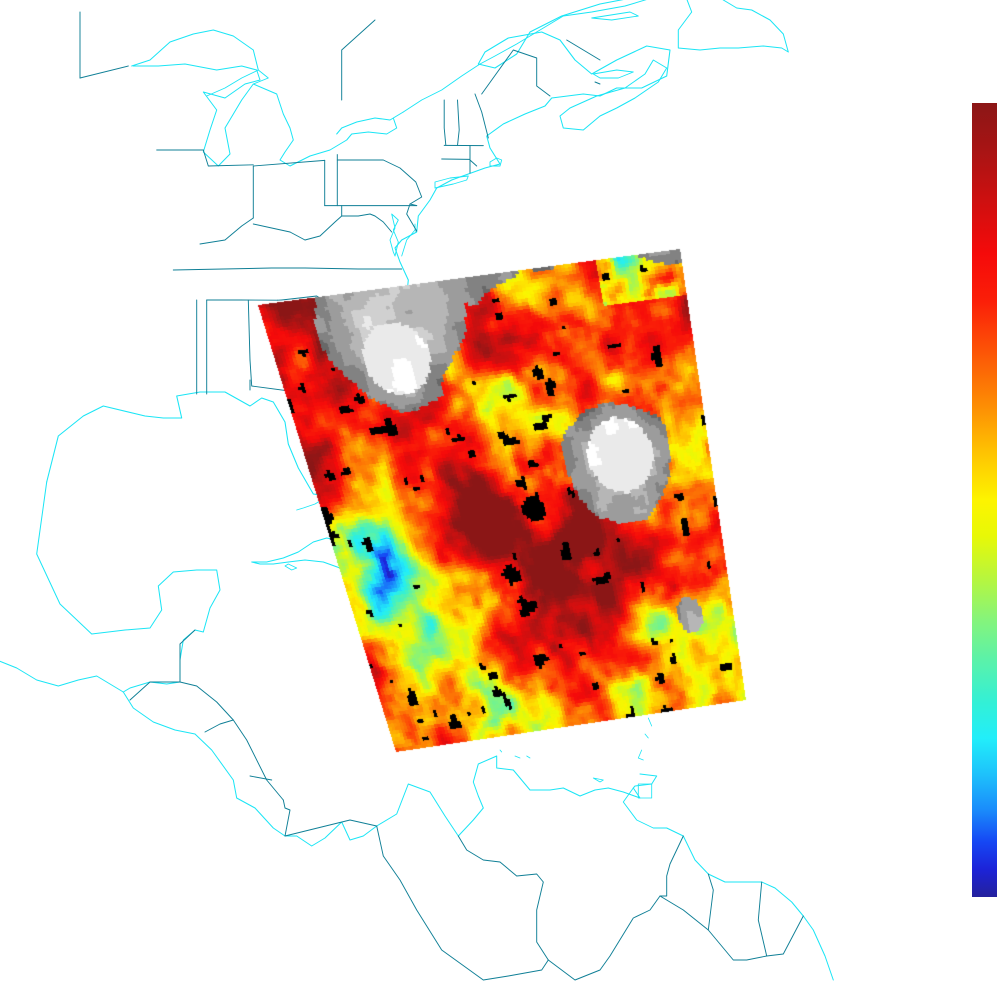 Image resolution: width=1000 pixels, height=1005 pixels. I want to click on jet-colorbar, so click(984, 500).